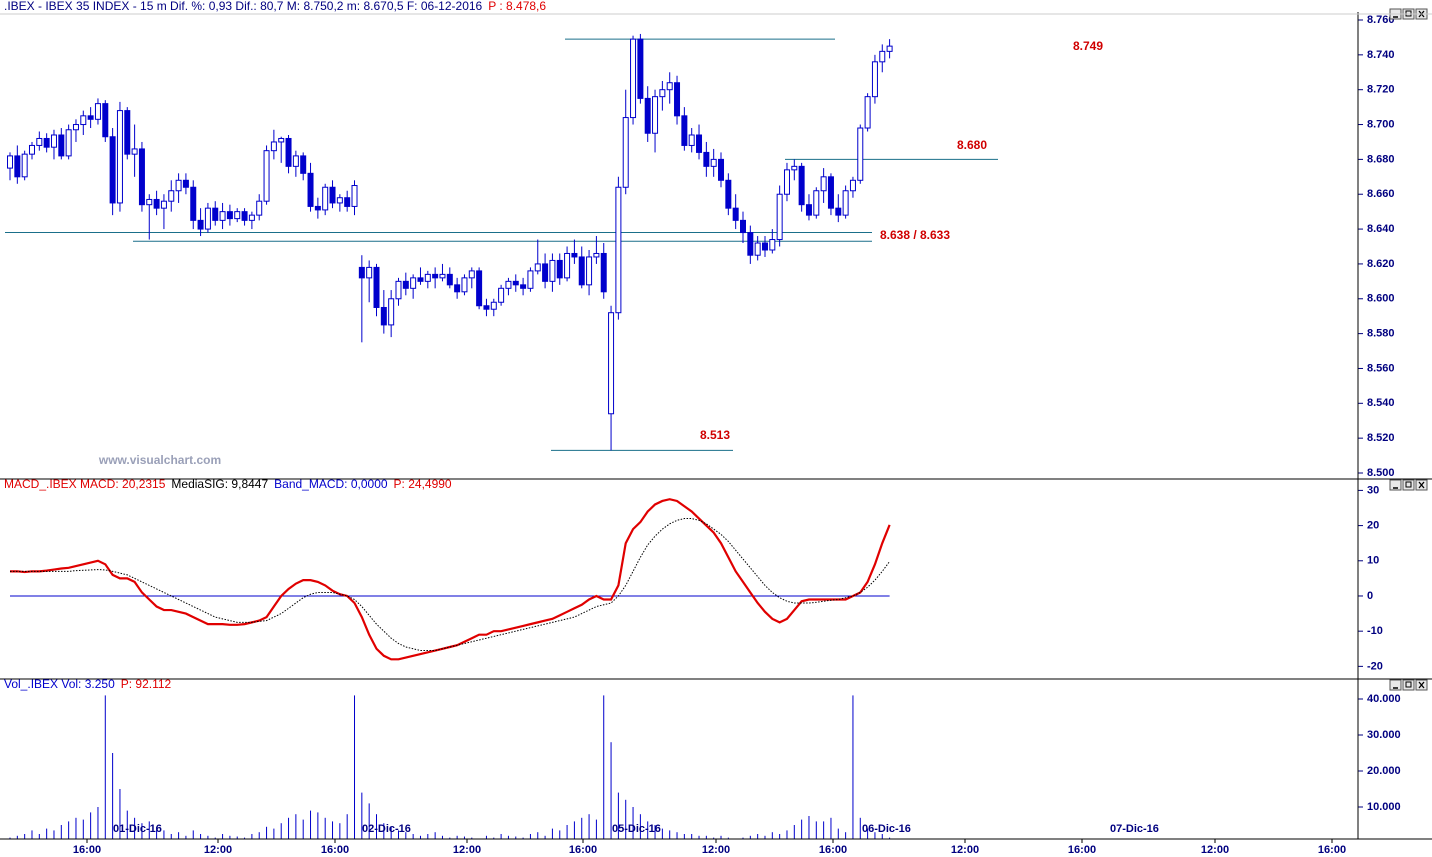  What do you see at coordinates (335, 850) in the screenshot?
I see `x-tick-label: 16:00` at bounding box center [335, 850].